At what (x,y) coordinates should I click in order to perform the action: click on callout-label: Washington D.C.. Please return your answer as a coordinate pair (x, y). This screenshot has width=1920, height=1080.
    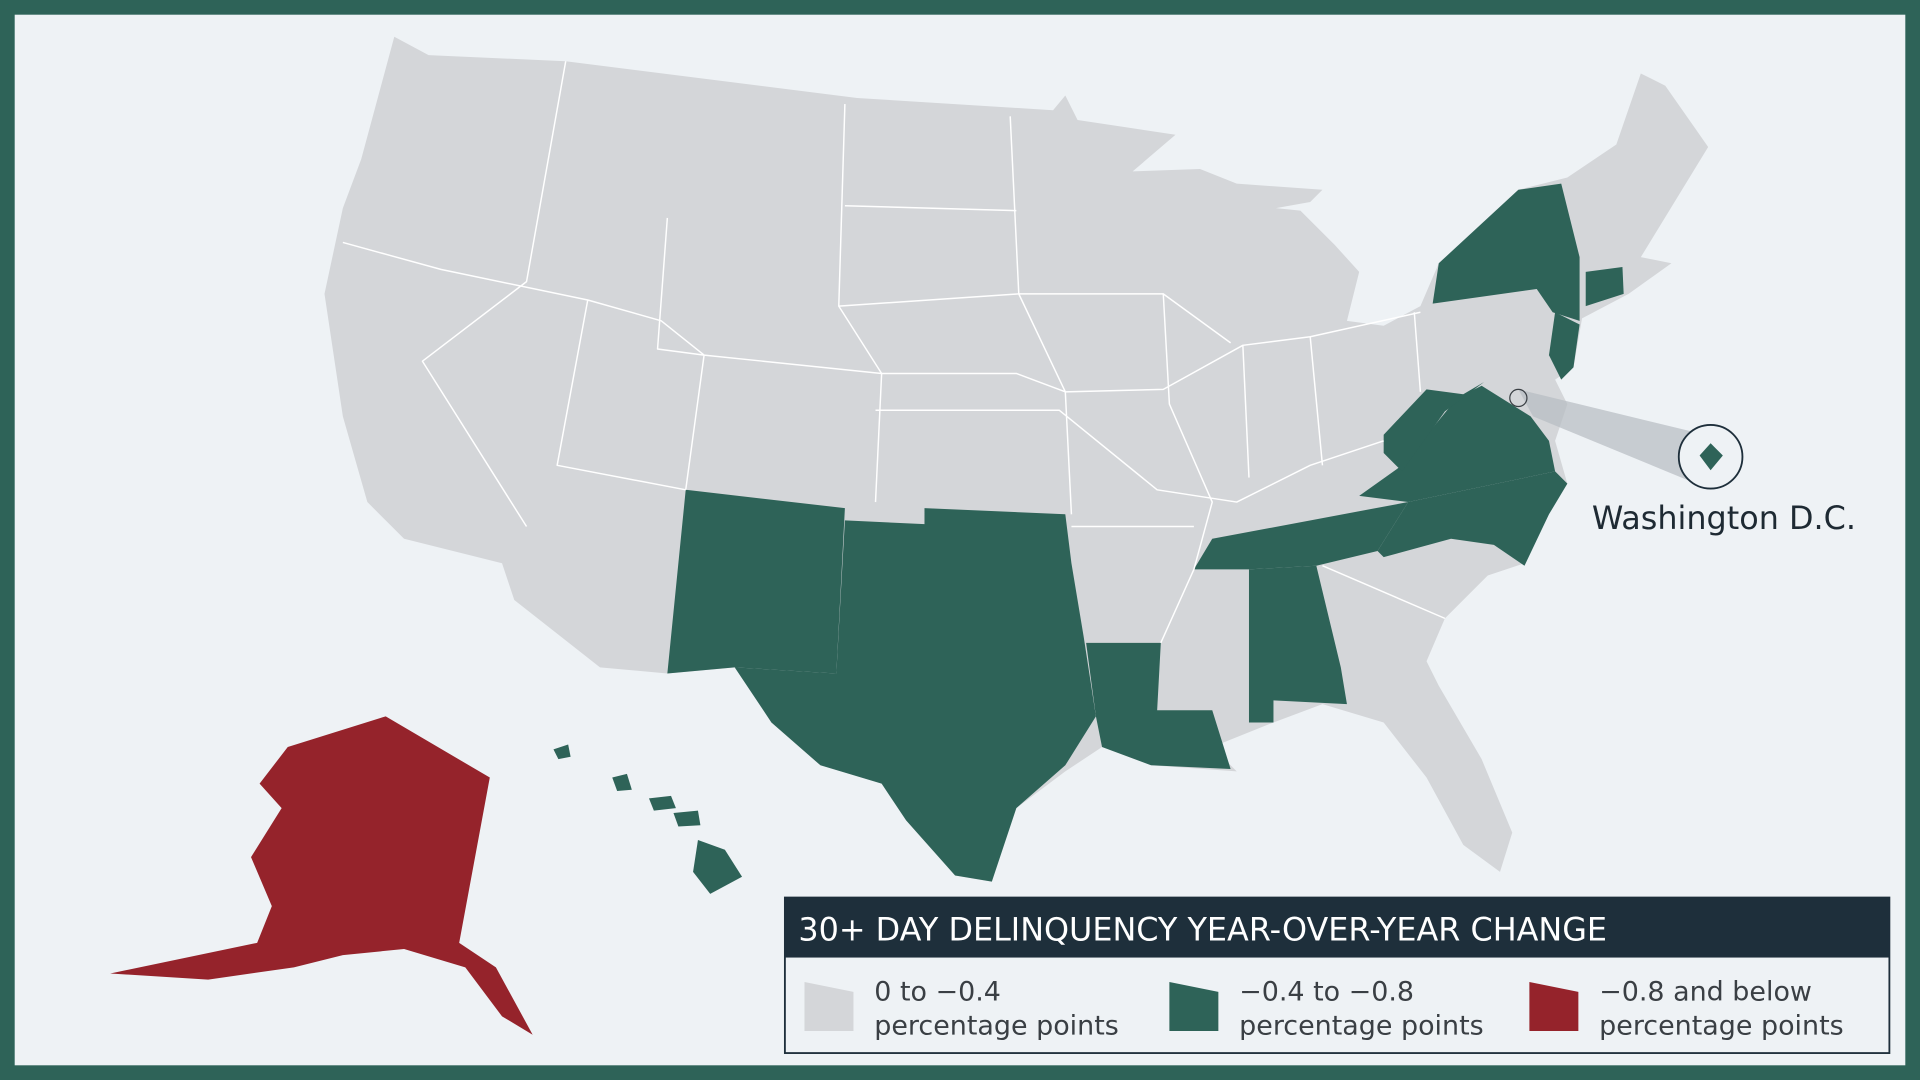
    Looking at the image, I should click on (1724, 518).